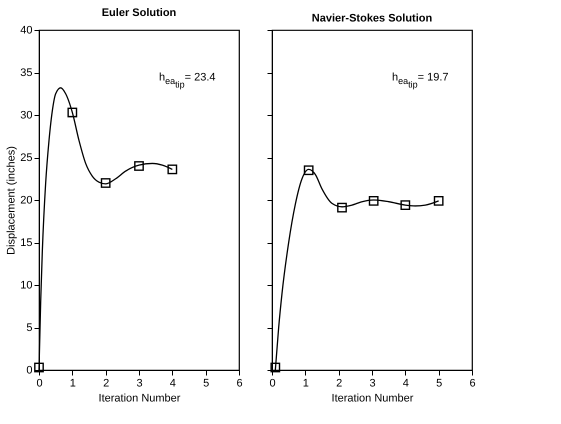  What do you see at coordinates (139, 13) in the screenshot?
I see `chart-title: Euler Solution` at bounding box center [139, 13].